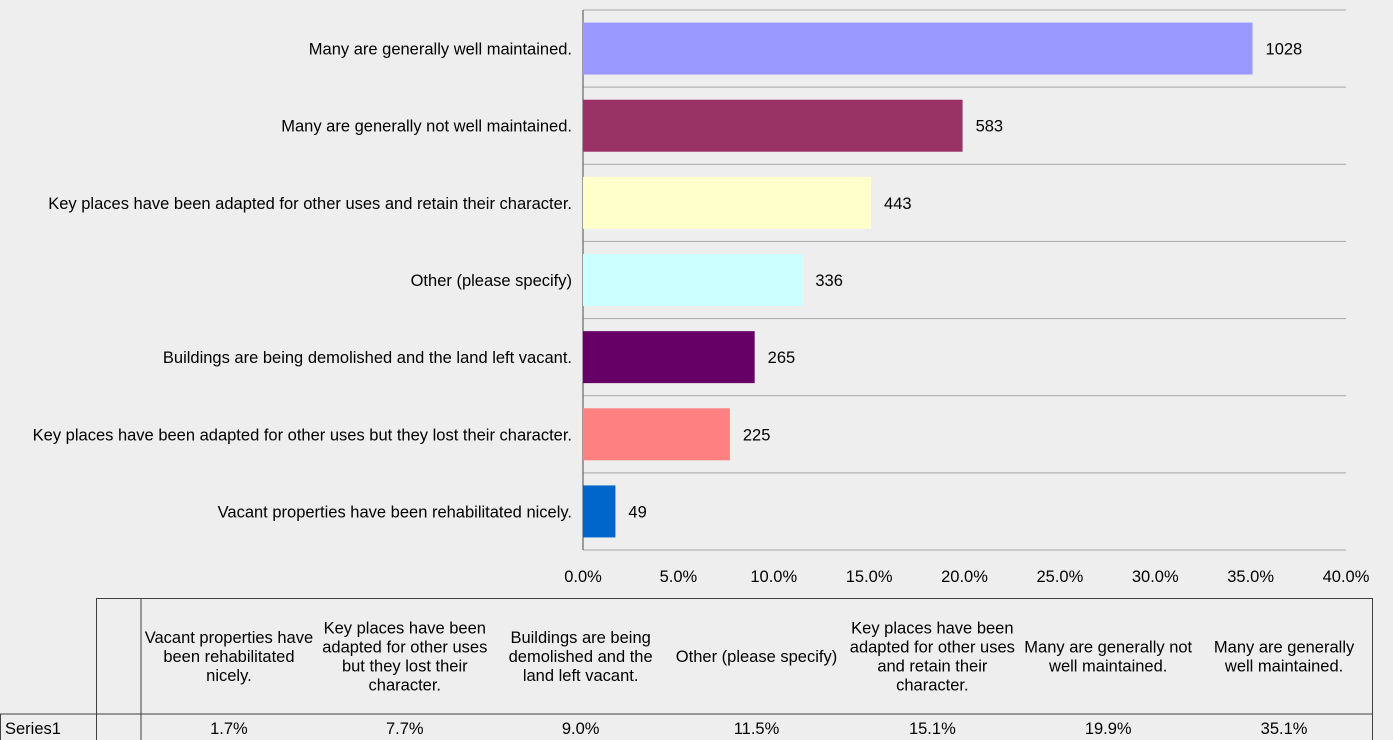  I want to click on table-value: 1.7%, so click(229, 729).